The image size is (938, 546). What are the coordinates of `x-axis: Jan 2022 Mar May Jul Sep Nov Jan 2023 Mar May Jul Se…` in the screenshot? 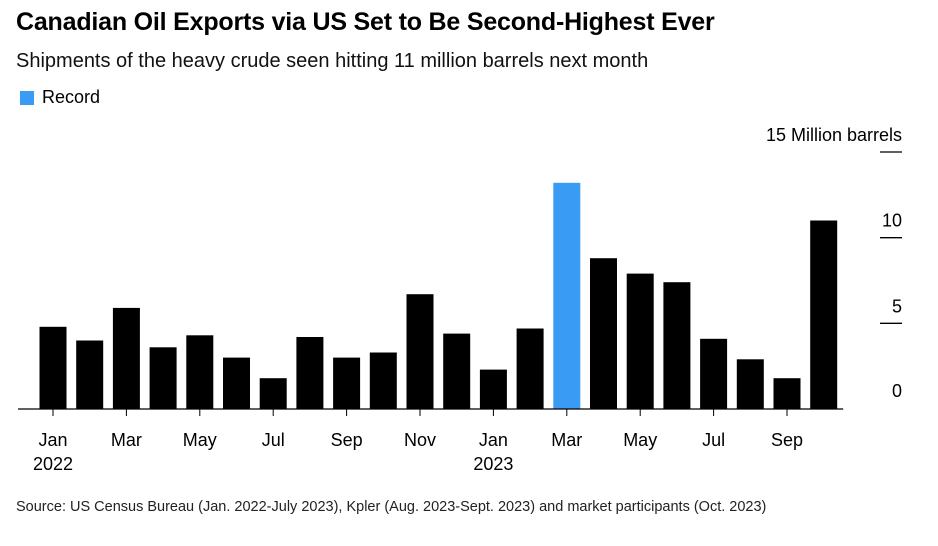 It's located at (431, 441).